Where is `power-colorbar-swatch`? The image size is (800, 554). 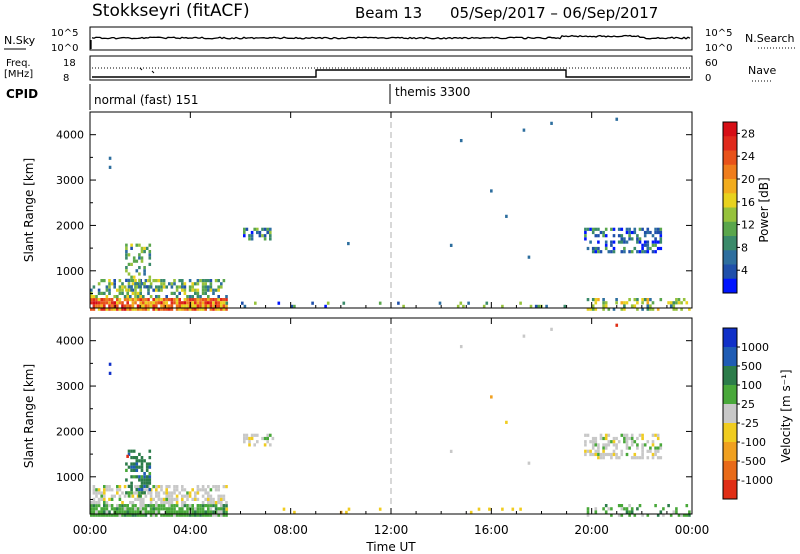 power-colorbar-swatch is located at coordinates (730, 215).